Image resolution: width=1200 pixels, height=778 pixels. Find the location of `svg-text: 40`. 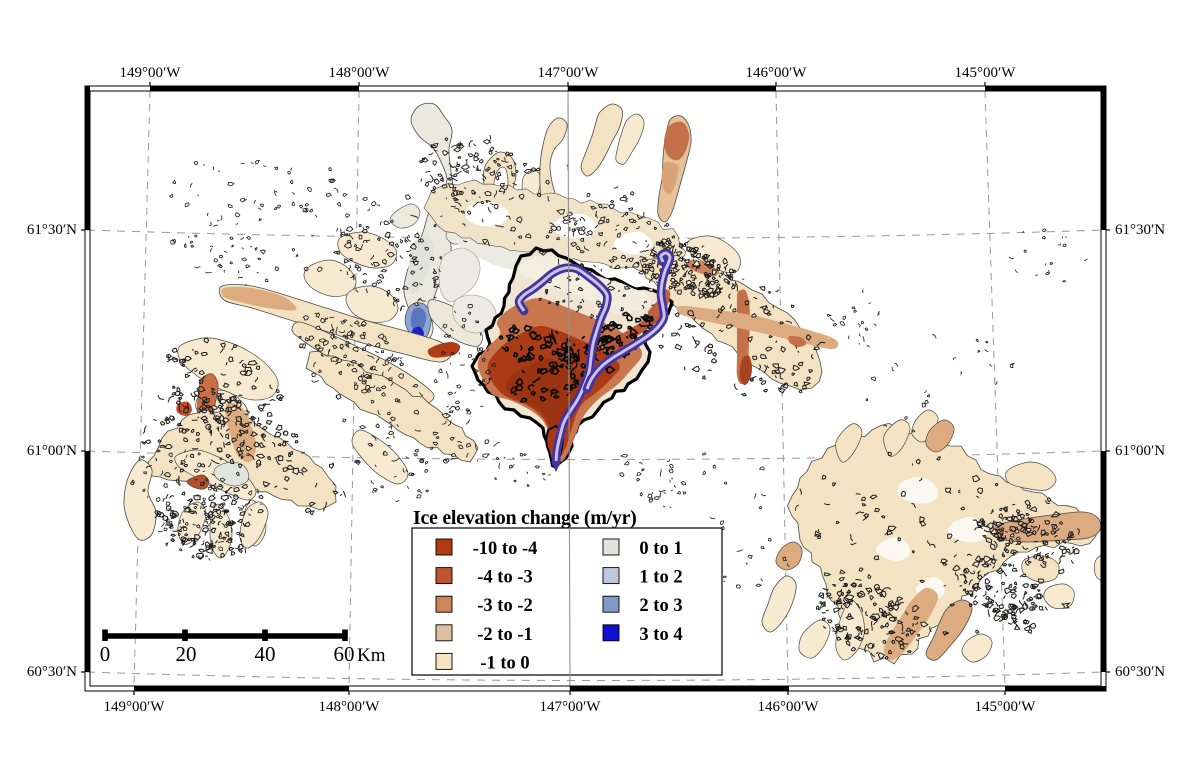

svg-text: 40 is located at coordinates (265, 654).